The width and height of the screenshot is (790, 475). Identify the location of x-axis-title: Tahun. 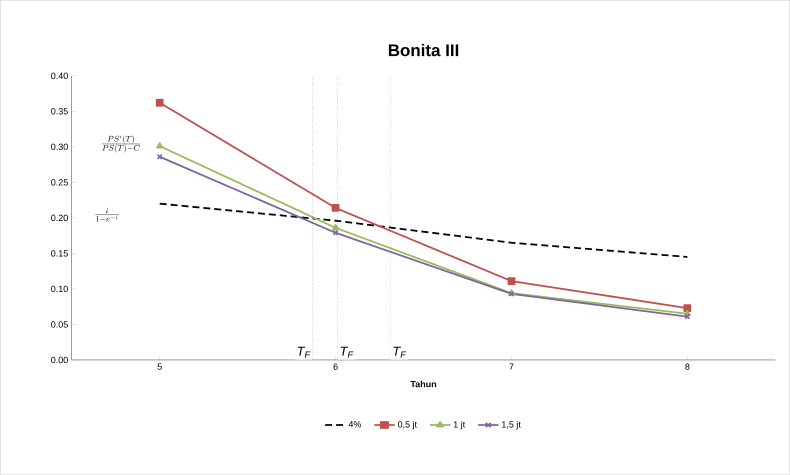
(423, 384).